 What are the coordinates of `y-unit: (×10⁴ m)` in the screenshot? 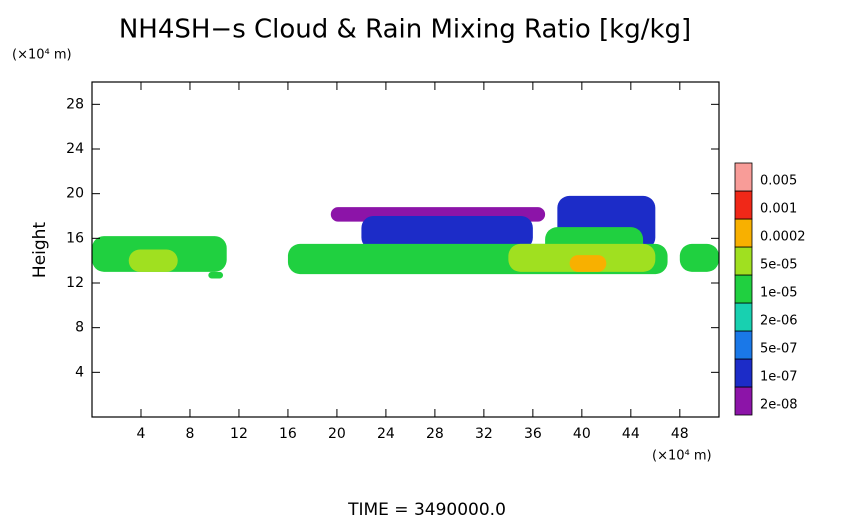 It's located at (42, 55).